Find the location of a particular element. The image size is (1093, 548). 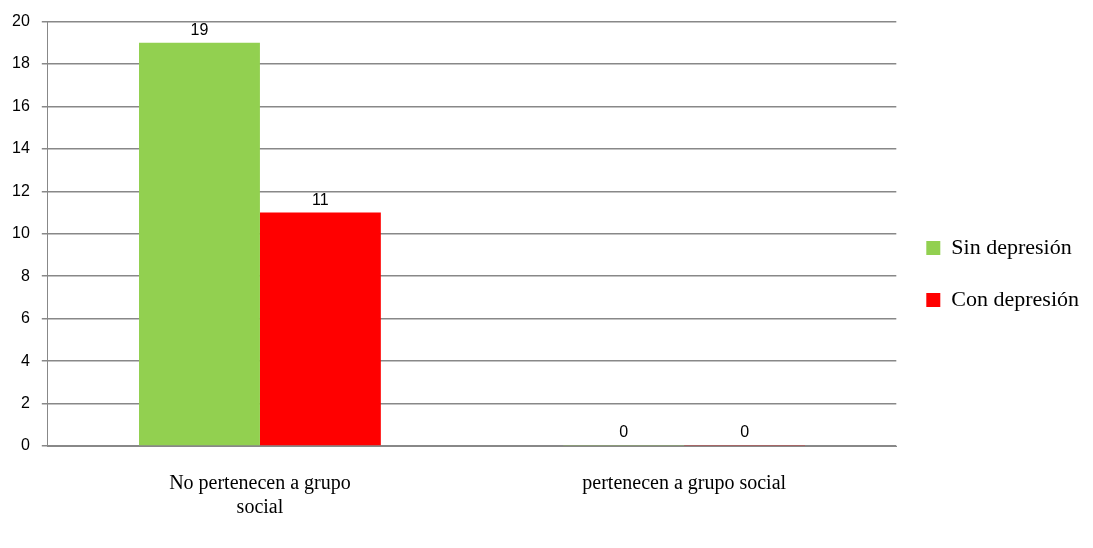

y-tick-label: 16 is located at coordinates (21, 105).